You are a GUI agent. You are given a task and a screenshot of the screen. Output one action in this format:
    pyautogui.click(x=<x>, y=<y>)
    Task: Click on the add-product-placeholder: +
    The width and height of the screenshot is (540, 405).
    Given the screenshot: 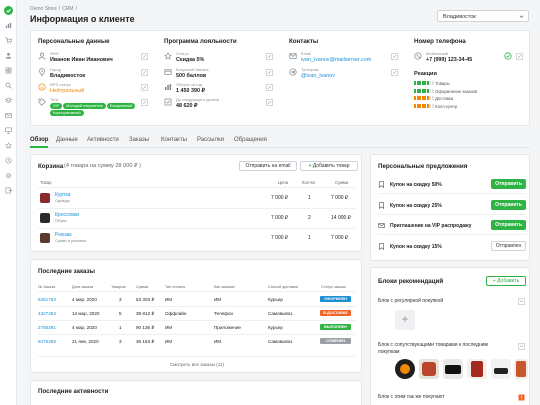 What is the action you would take?
    pyautogui.click(x=405, y=320)
    